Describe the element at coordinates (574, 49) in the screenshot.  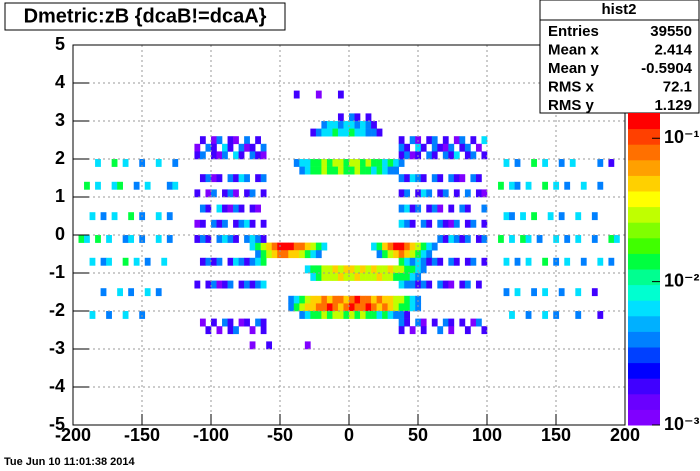
I see `stats-label: Mean x` at that location.